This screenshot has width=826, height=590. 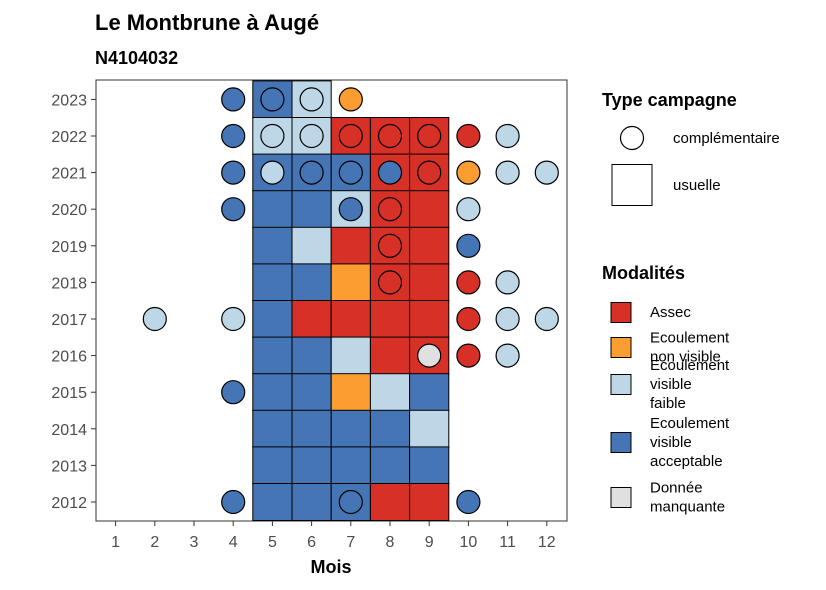 What do you see at coordinates (69, 210) in the screenshot?
I see `y-tick-label-2020: 2020` at bounding box center [69, 210].